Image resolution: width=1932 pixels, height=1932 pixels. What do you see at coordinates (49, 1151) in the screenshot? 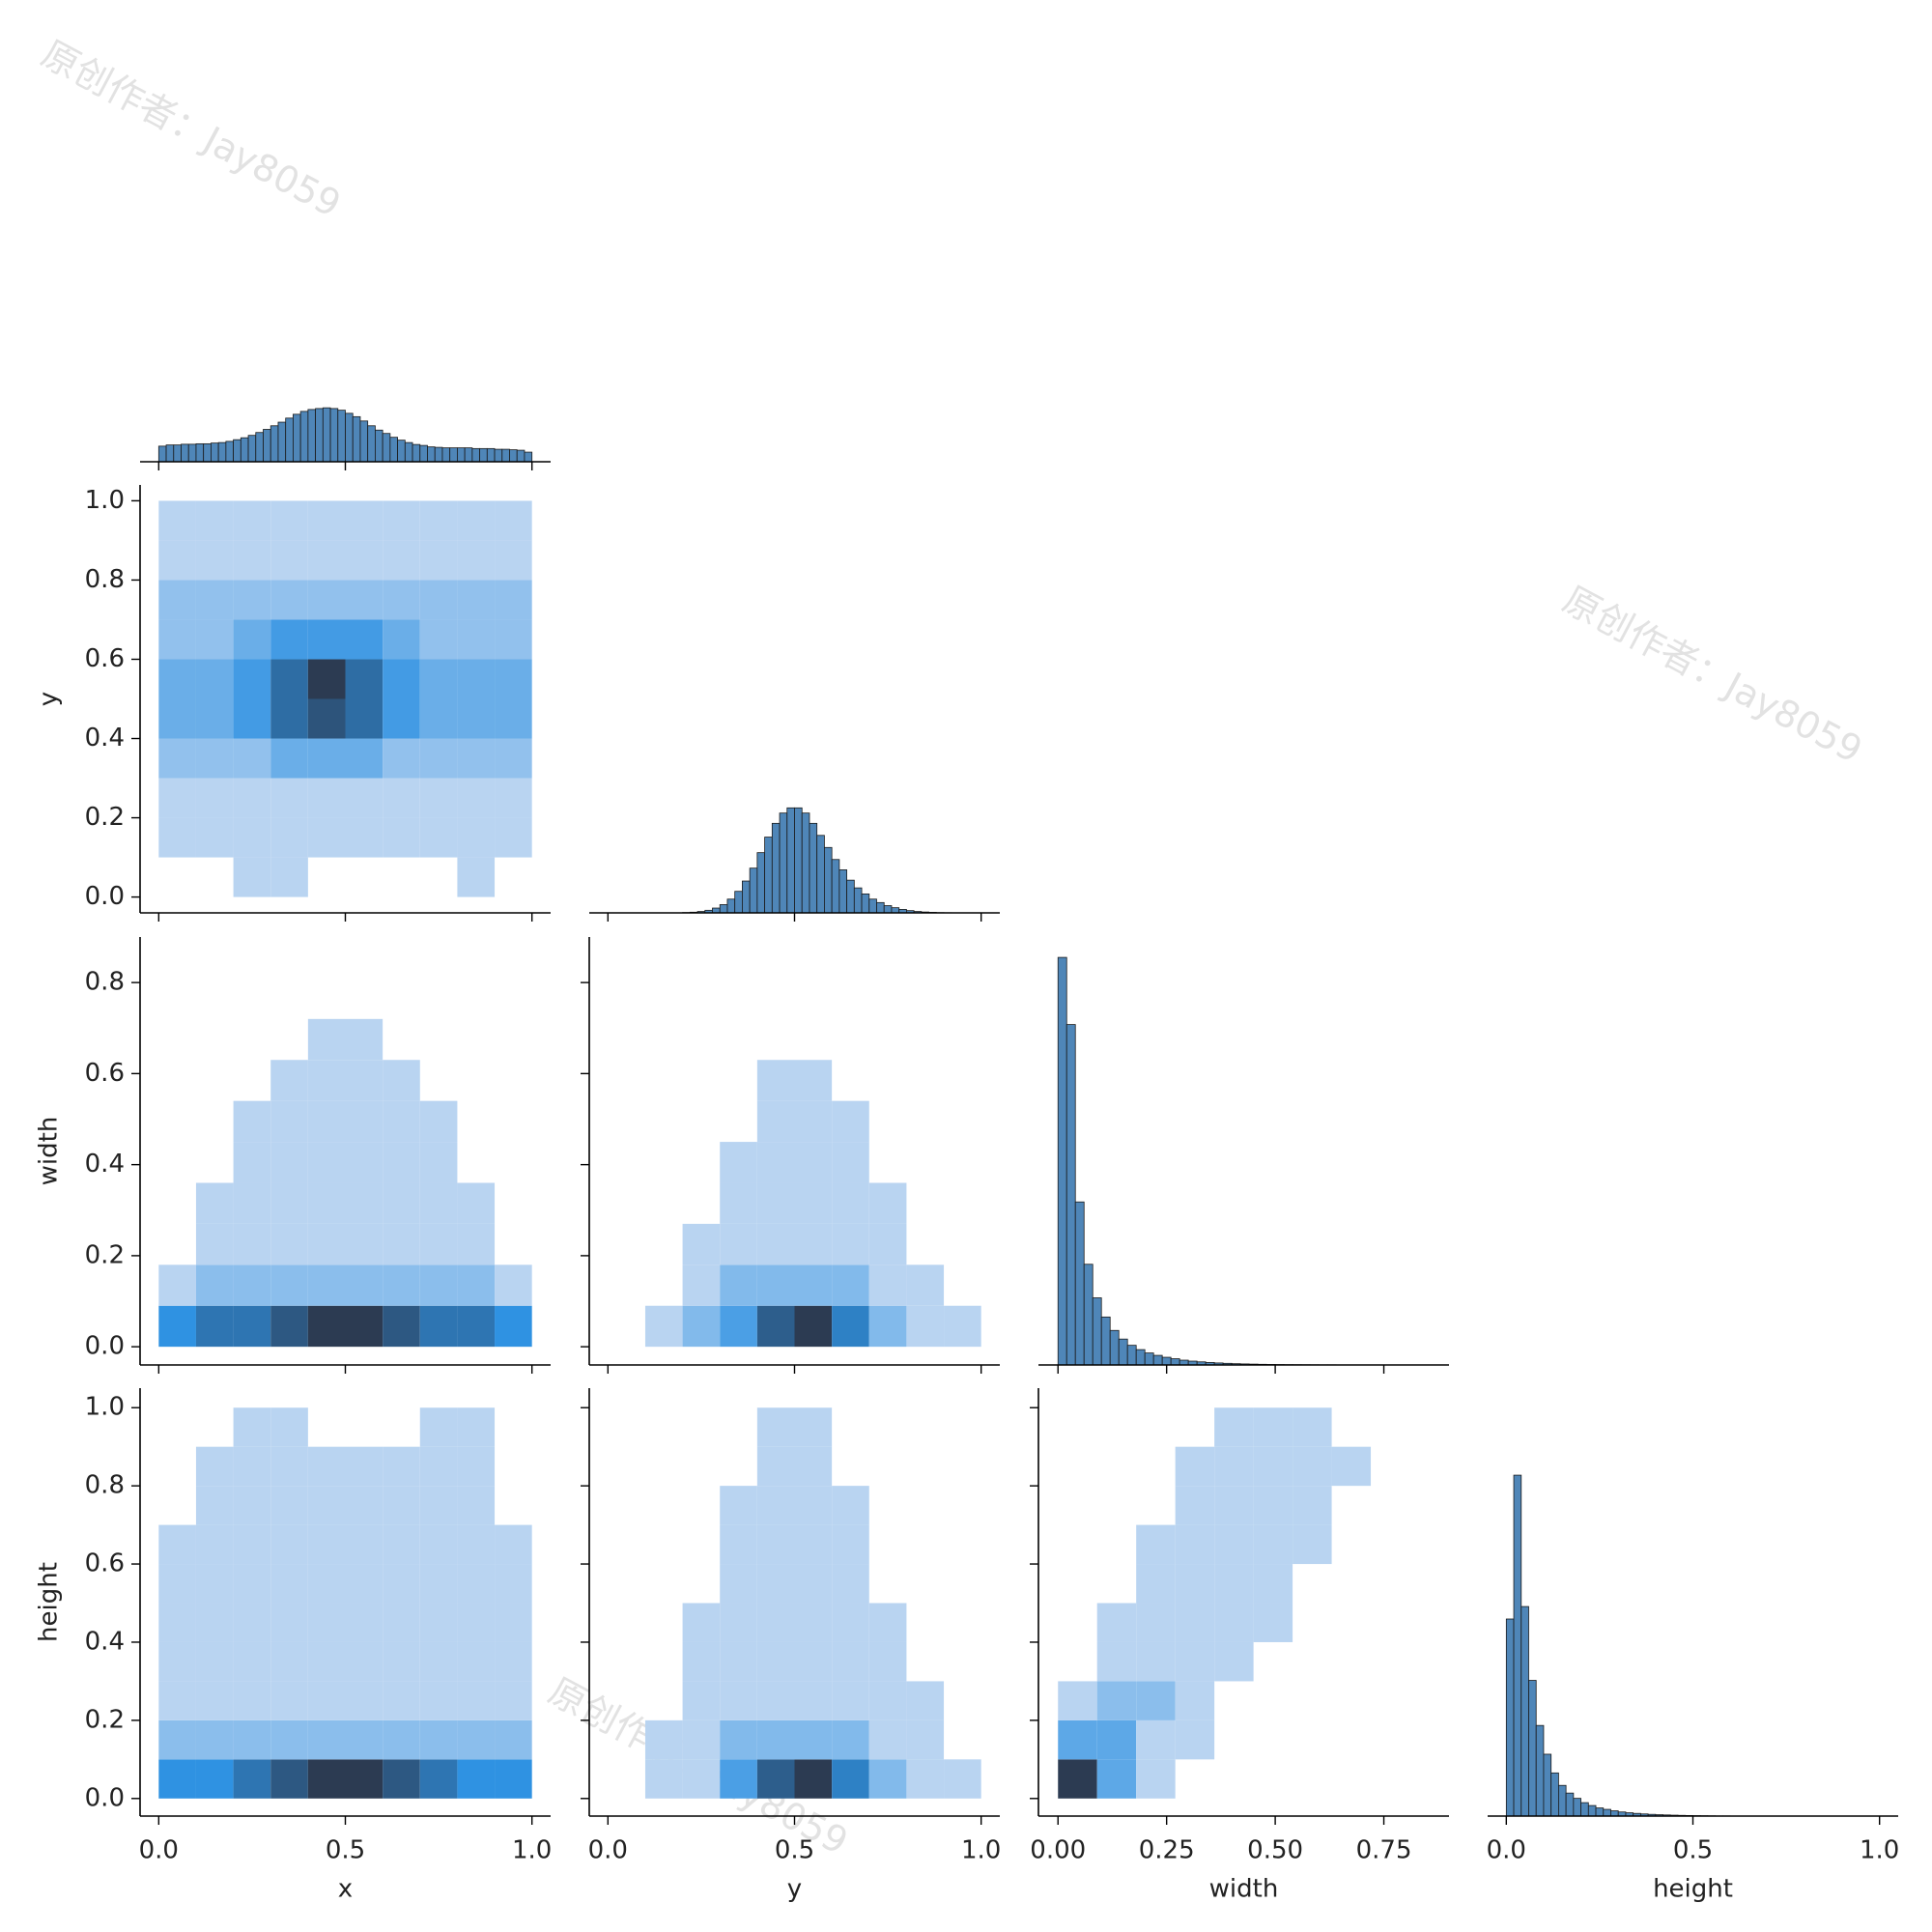
I see `y-axis-label: width` at bounding box center [49, 1151].